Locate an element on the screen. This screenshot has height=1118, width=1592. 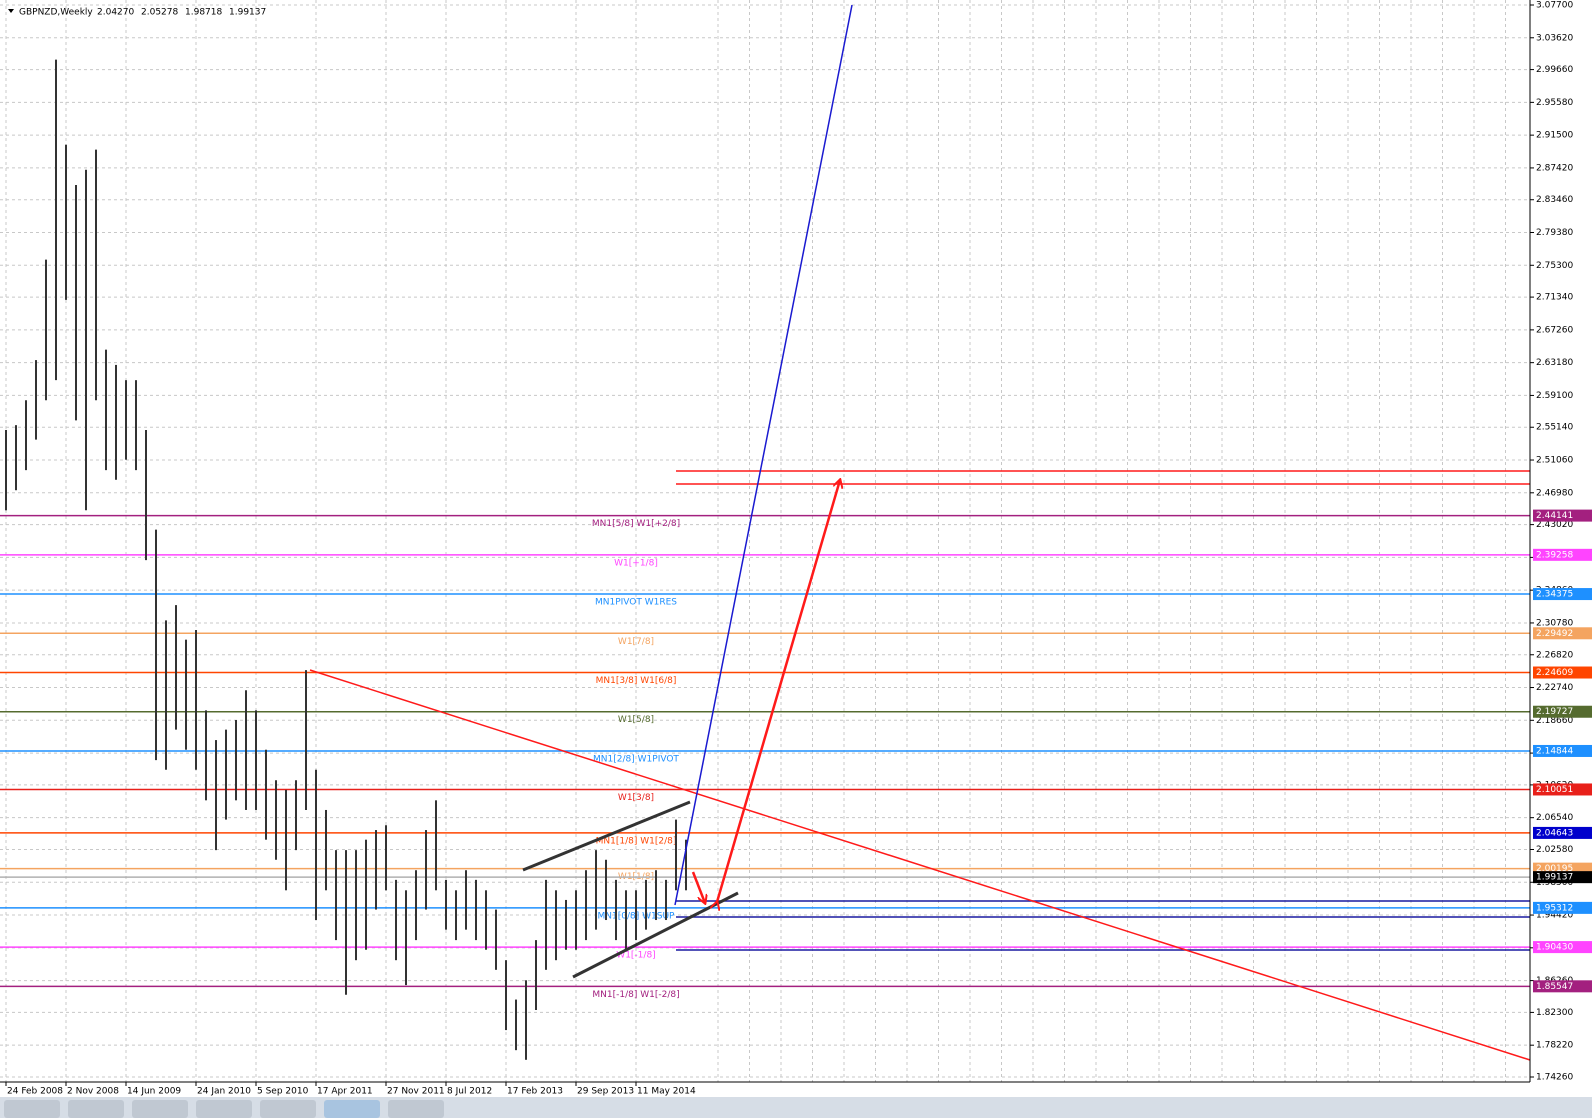
price-tag-label: 2.29492 is located at coordinates (1554, 634).